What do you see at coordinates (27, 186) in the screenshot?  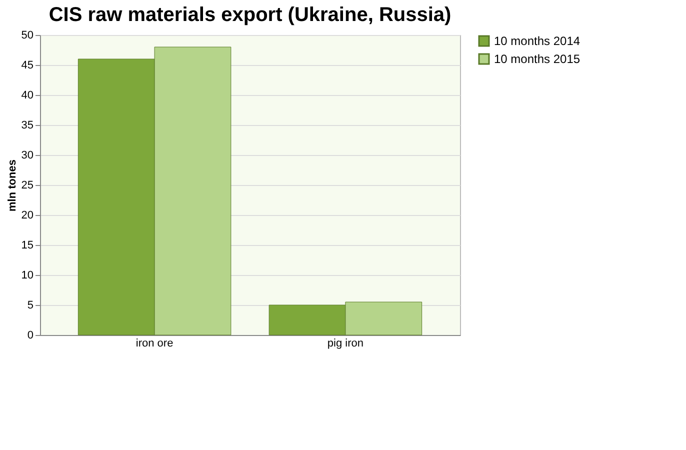 I see `y-tick-label: 25` at bounding box center [27, 186].